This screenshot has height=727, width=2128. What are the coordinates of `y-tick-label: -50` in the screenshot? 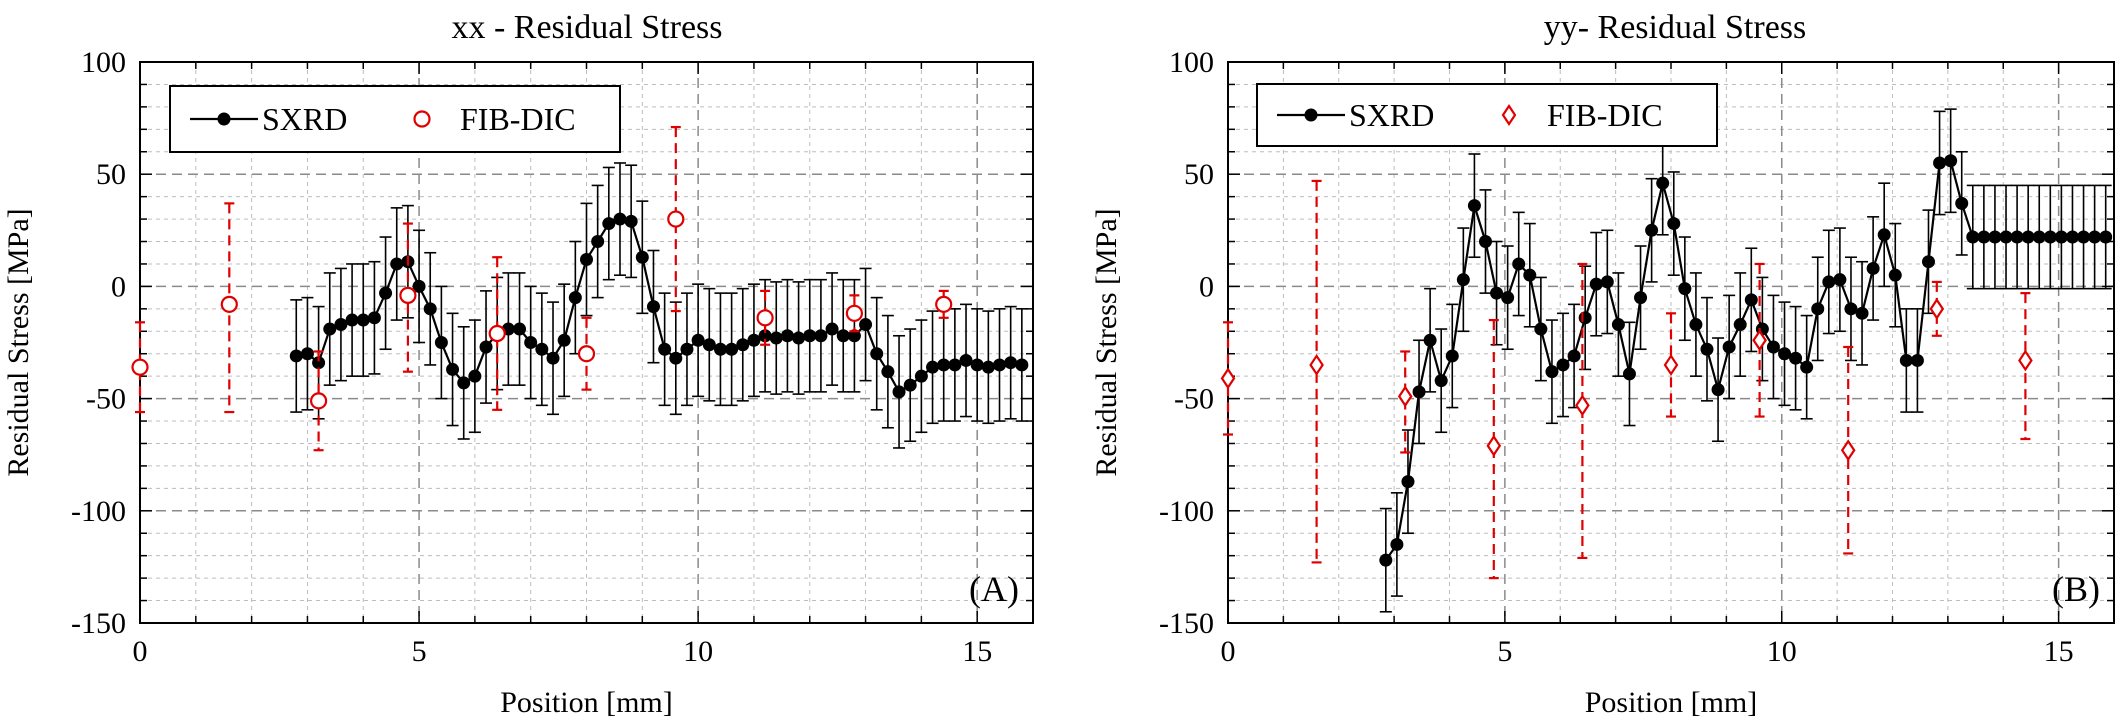 It's located at (106, 399).